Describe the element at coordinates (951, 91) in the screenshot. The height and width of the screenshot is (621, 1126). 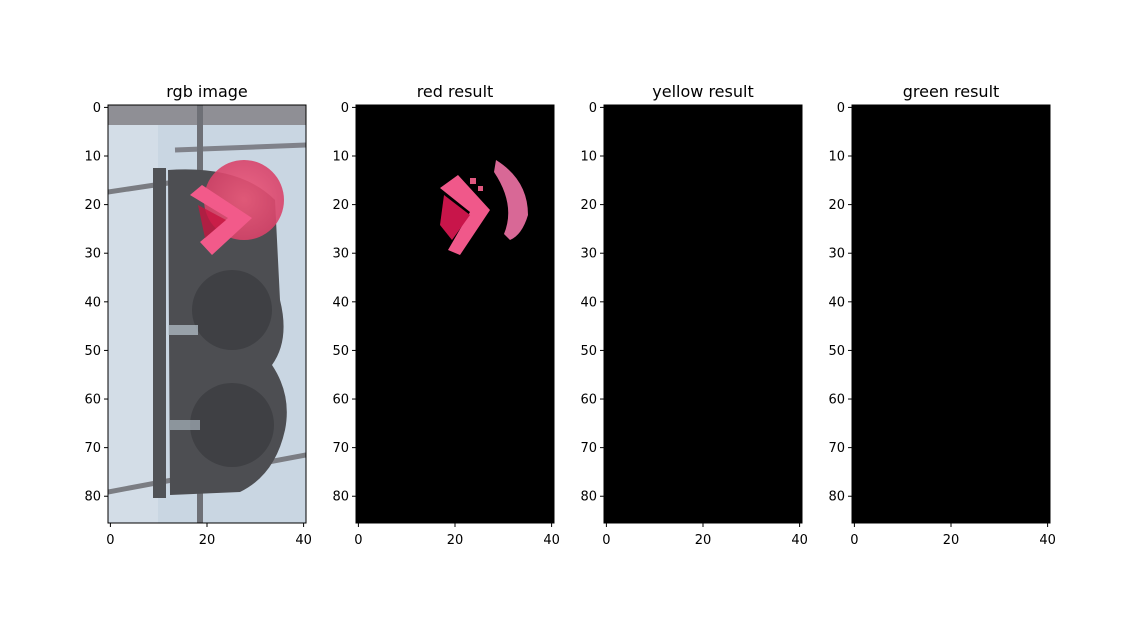
I see `panel-title: green result` at that location.